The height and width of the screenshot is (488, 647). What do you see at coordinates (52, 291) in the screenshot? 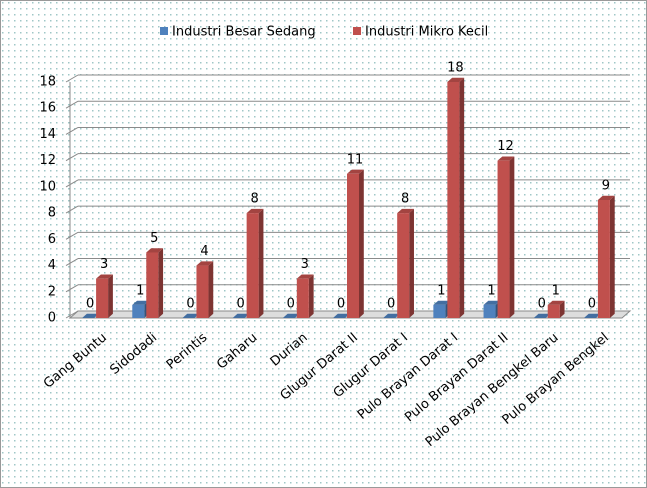
I see `y-tick-label: 2` at bounding box center [52, 291].